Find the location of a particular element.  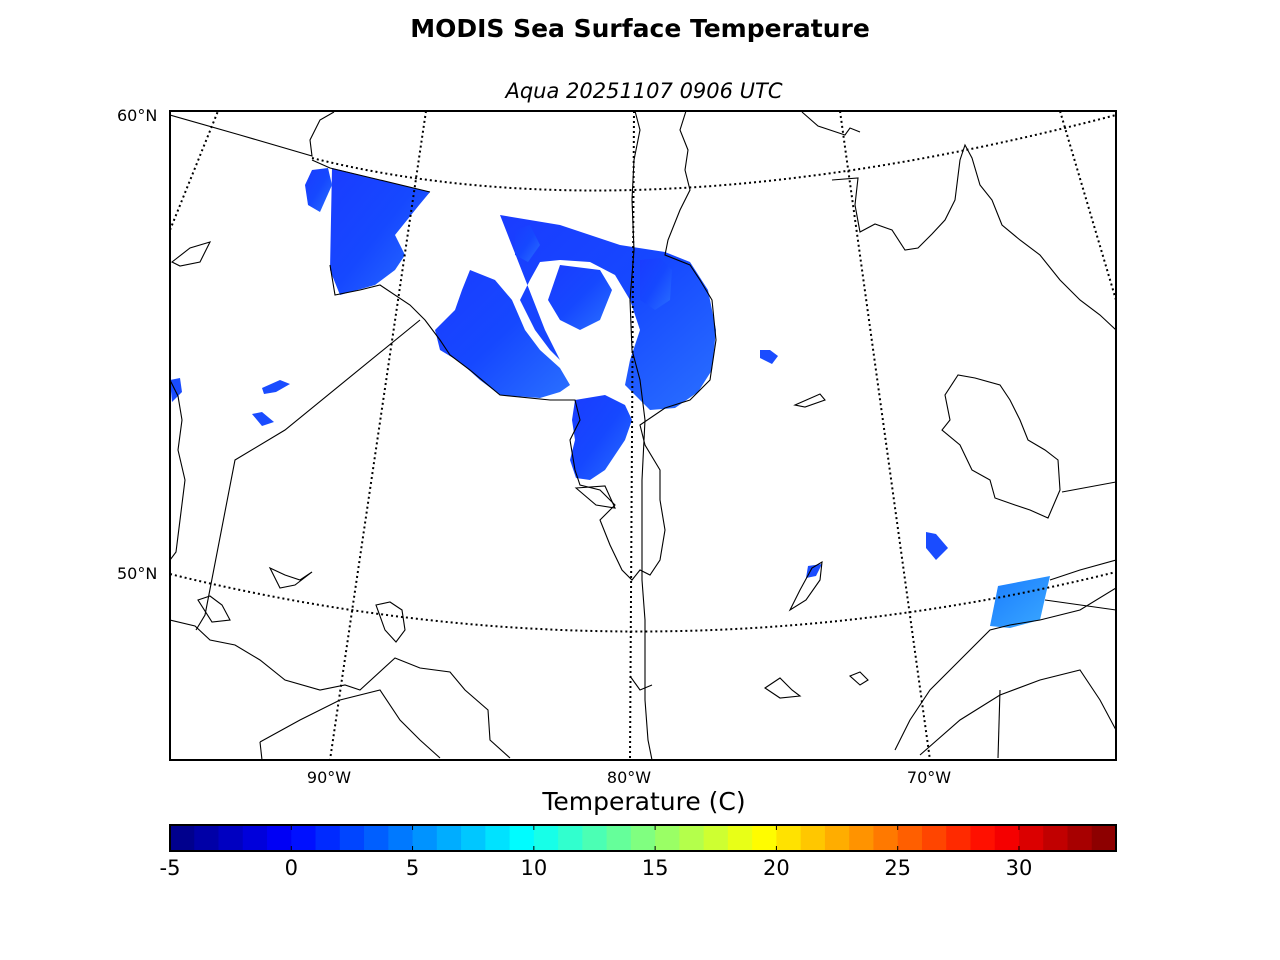

sst-data-lakes is located at coordinates (559, 464).